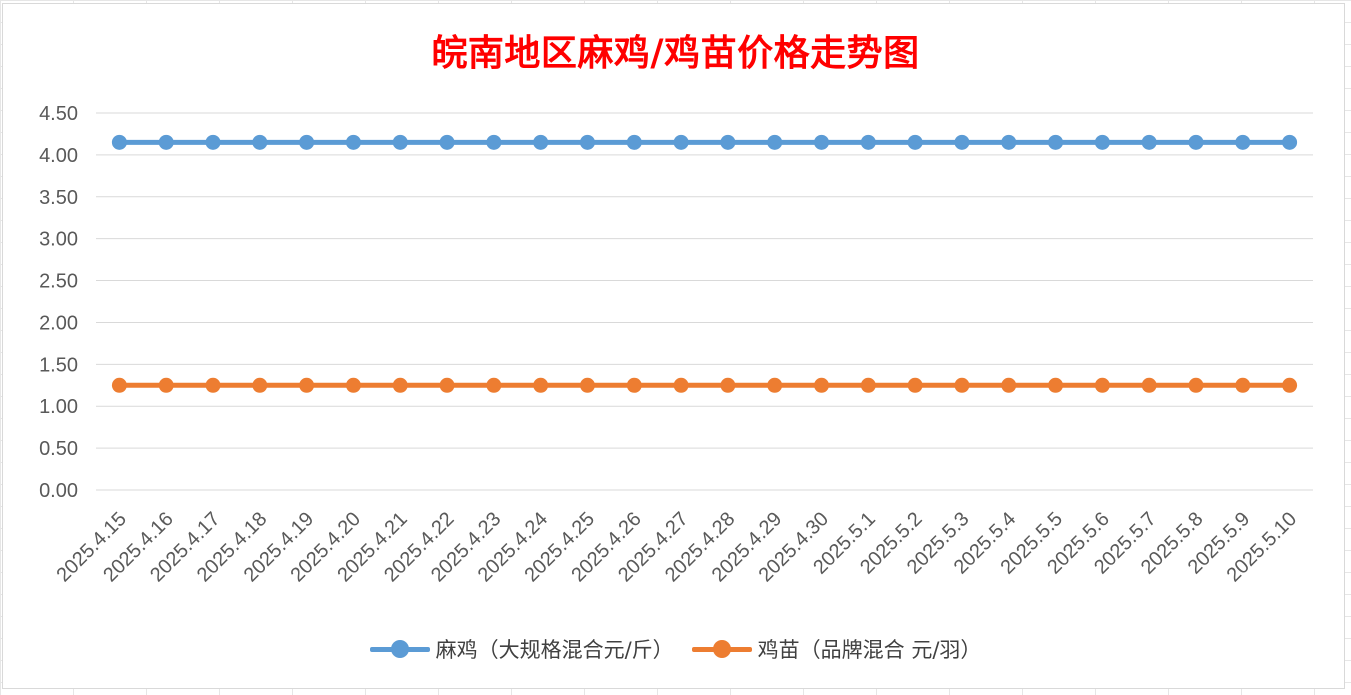 Image resolution: width=1351 pixels, height=695 pixels. Describe the element at coordinates (58, 240) in the screenshot. I see `y-tick-label-6: 3.00` at that location.